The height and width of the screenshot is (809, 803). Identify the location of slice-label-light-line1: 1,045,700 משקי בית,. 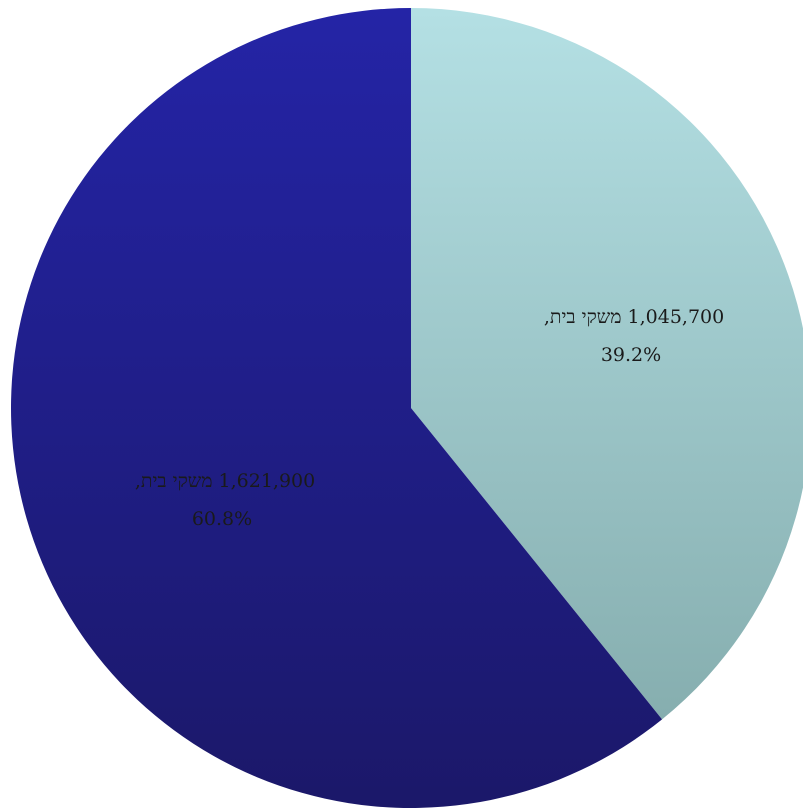
(634, 317).